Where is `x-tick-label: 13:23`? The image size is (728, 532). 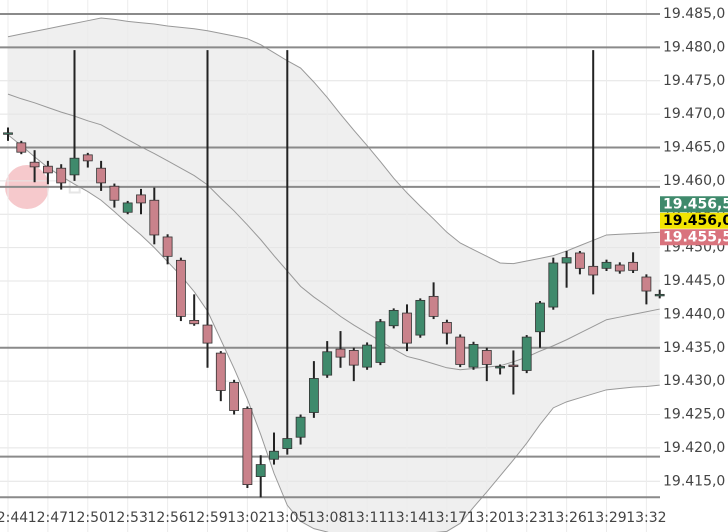
x-tick-label: 13:23 is located at coordinates (527, 518).